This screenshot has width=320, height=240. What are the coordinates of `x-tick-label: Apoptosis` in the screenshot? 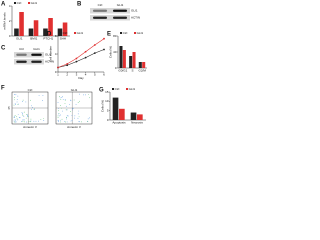 It's located at (119, 122).